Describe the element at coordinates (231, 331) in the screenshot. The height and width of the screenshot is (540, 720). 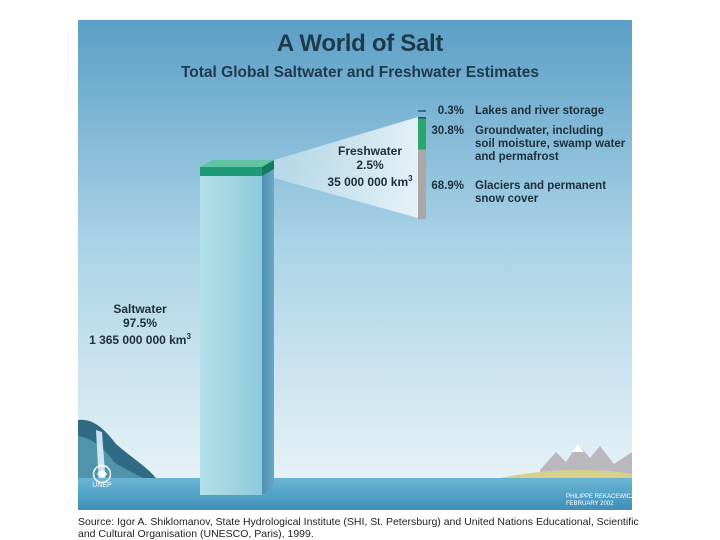
I see `saltwater-column-front` at that location.